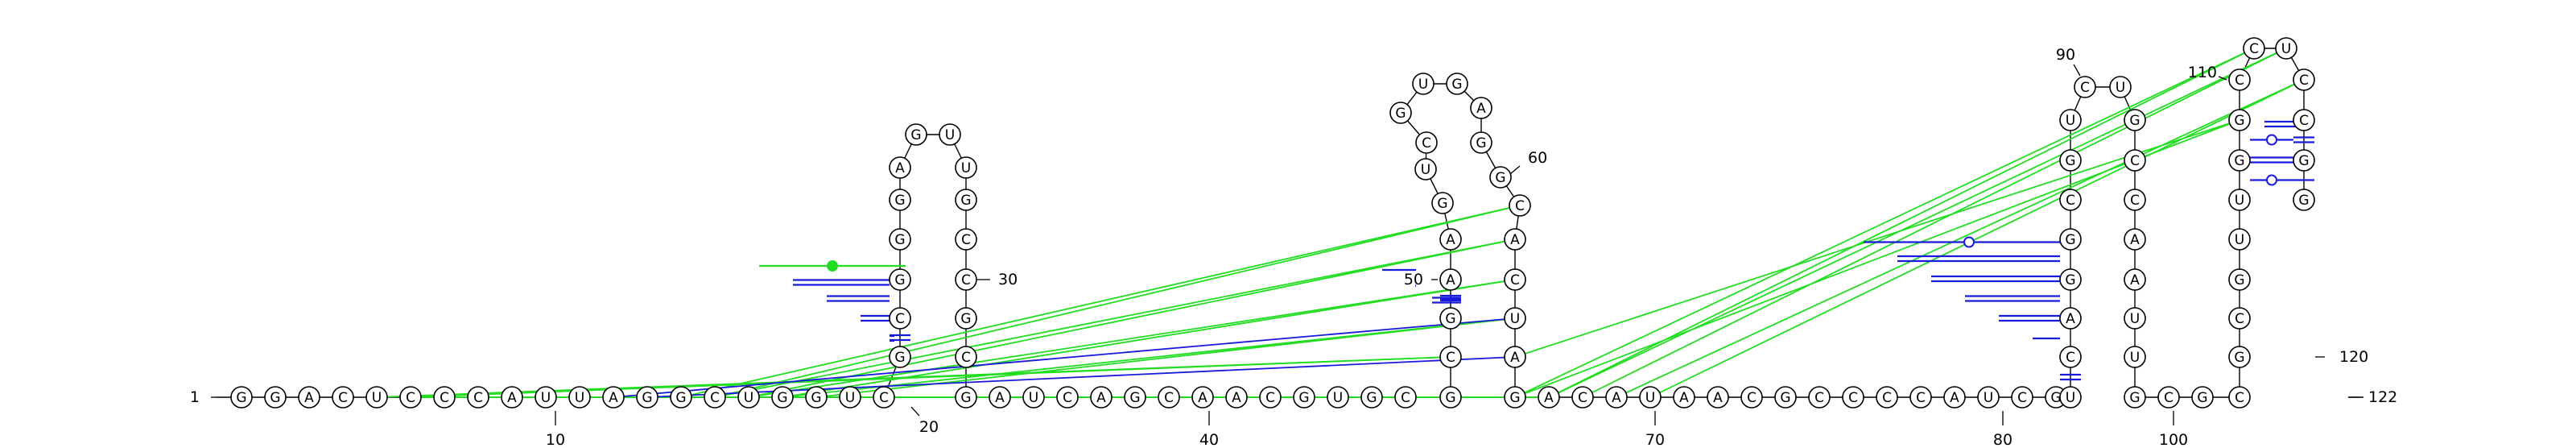  I want to click on position-label: 70, so click(1655, 439).